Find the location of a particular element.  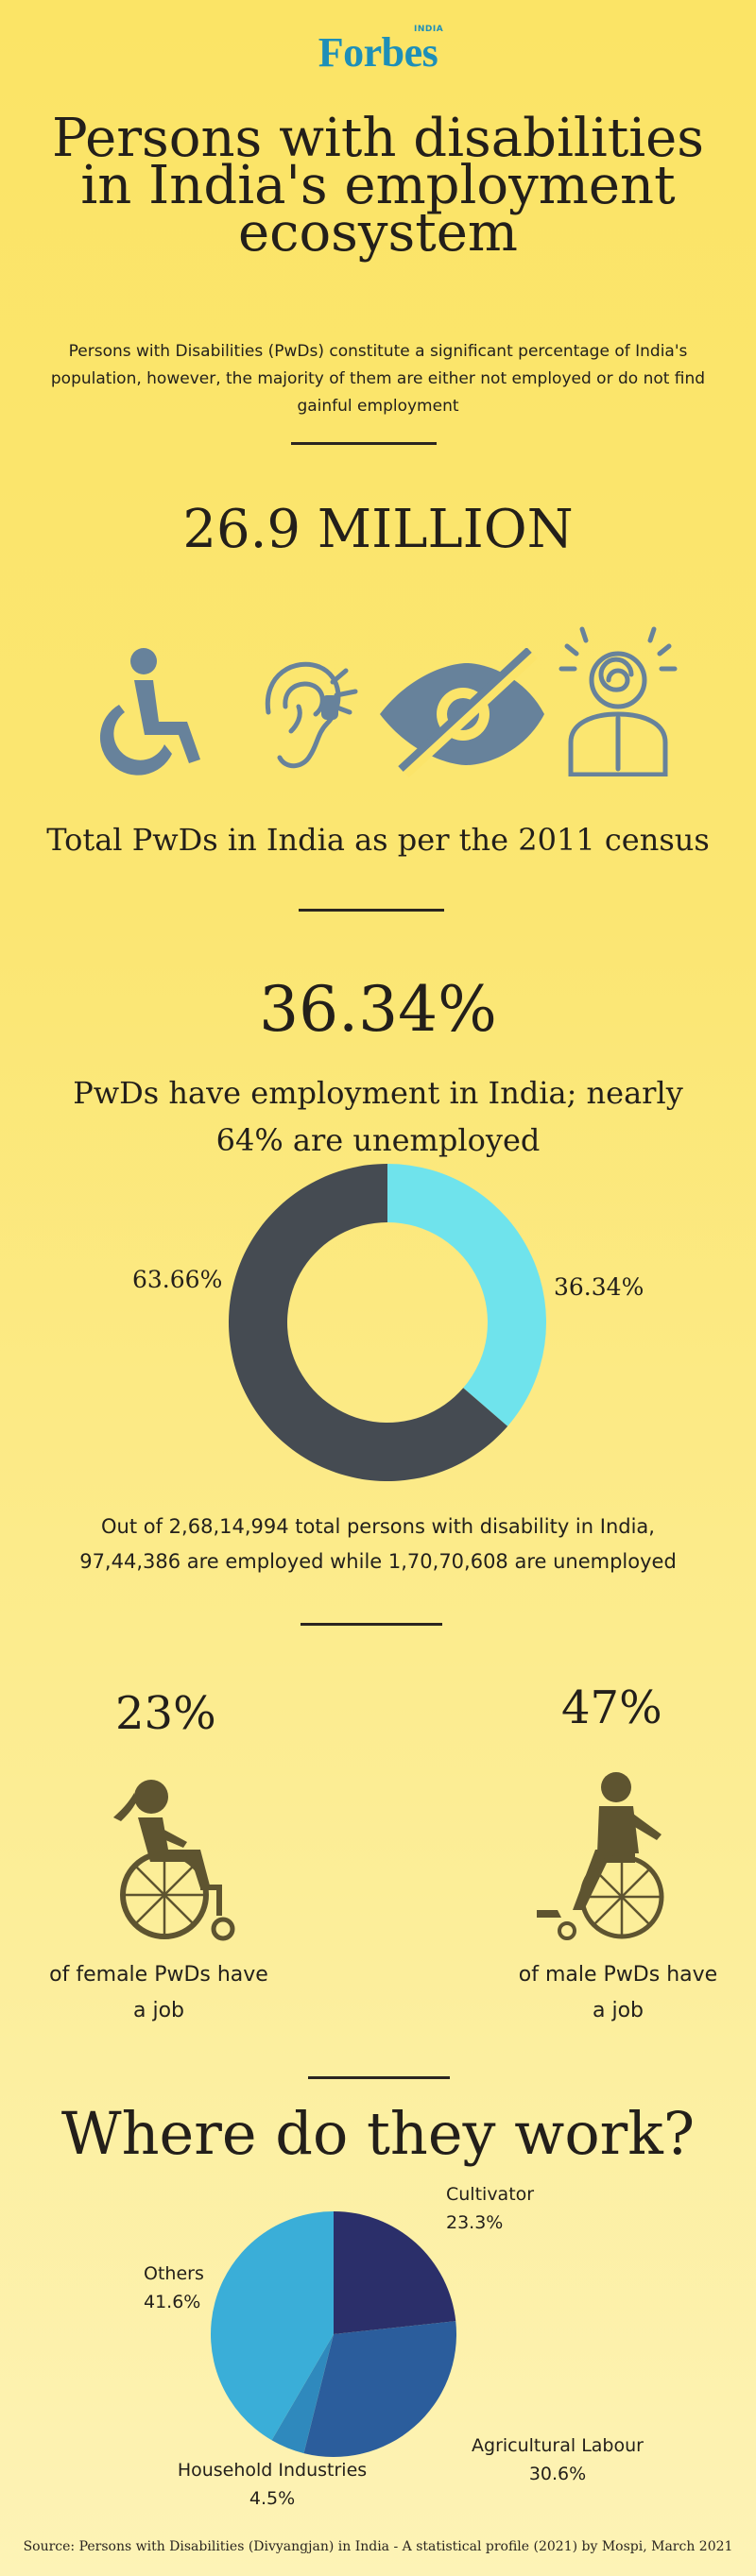

male-caption-line-1: of male PwDs have is located at coordinates (618, 1975).